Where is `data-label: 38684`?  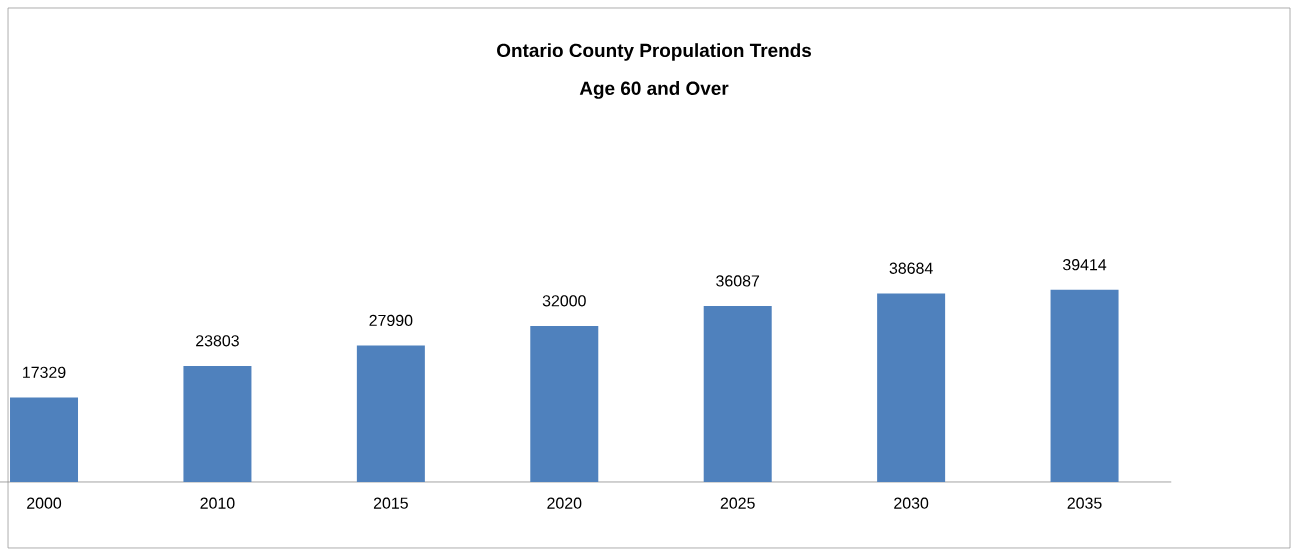
data-label: 38684 is located at coordinates (911, 268).